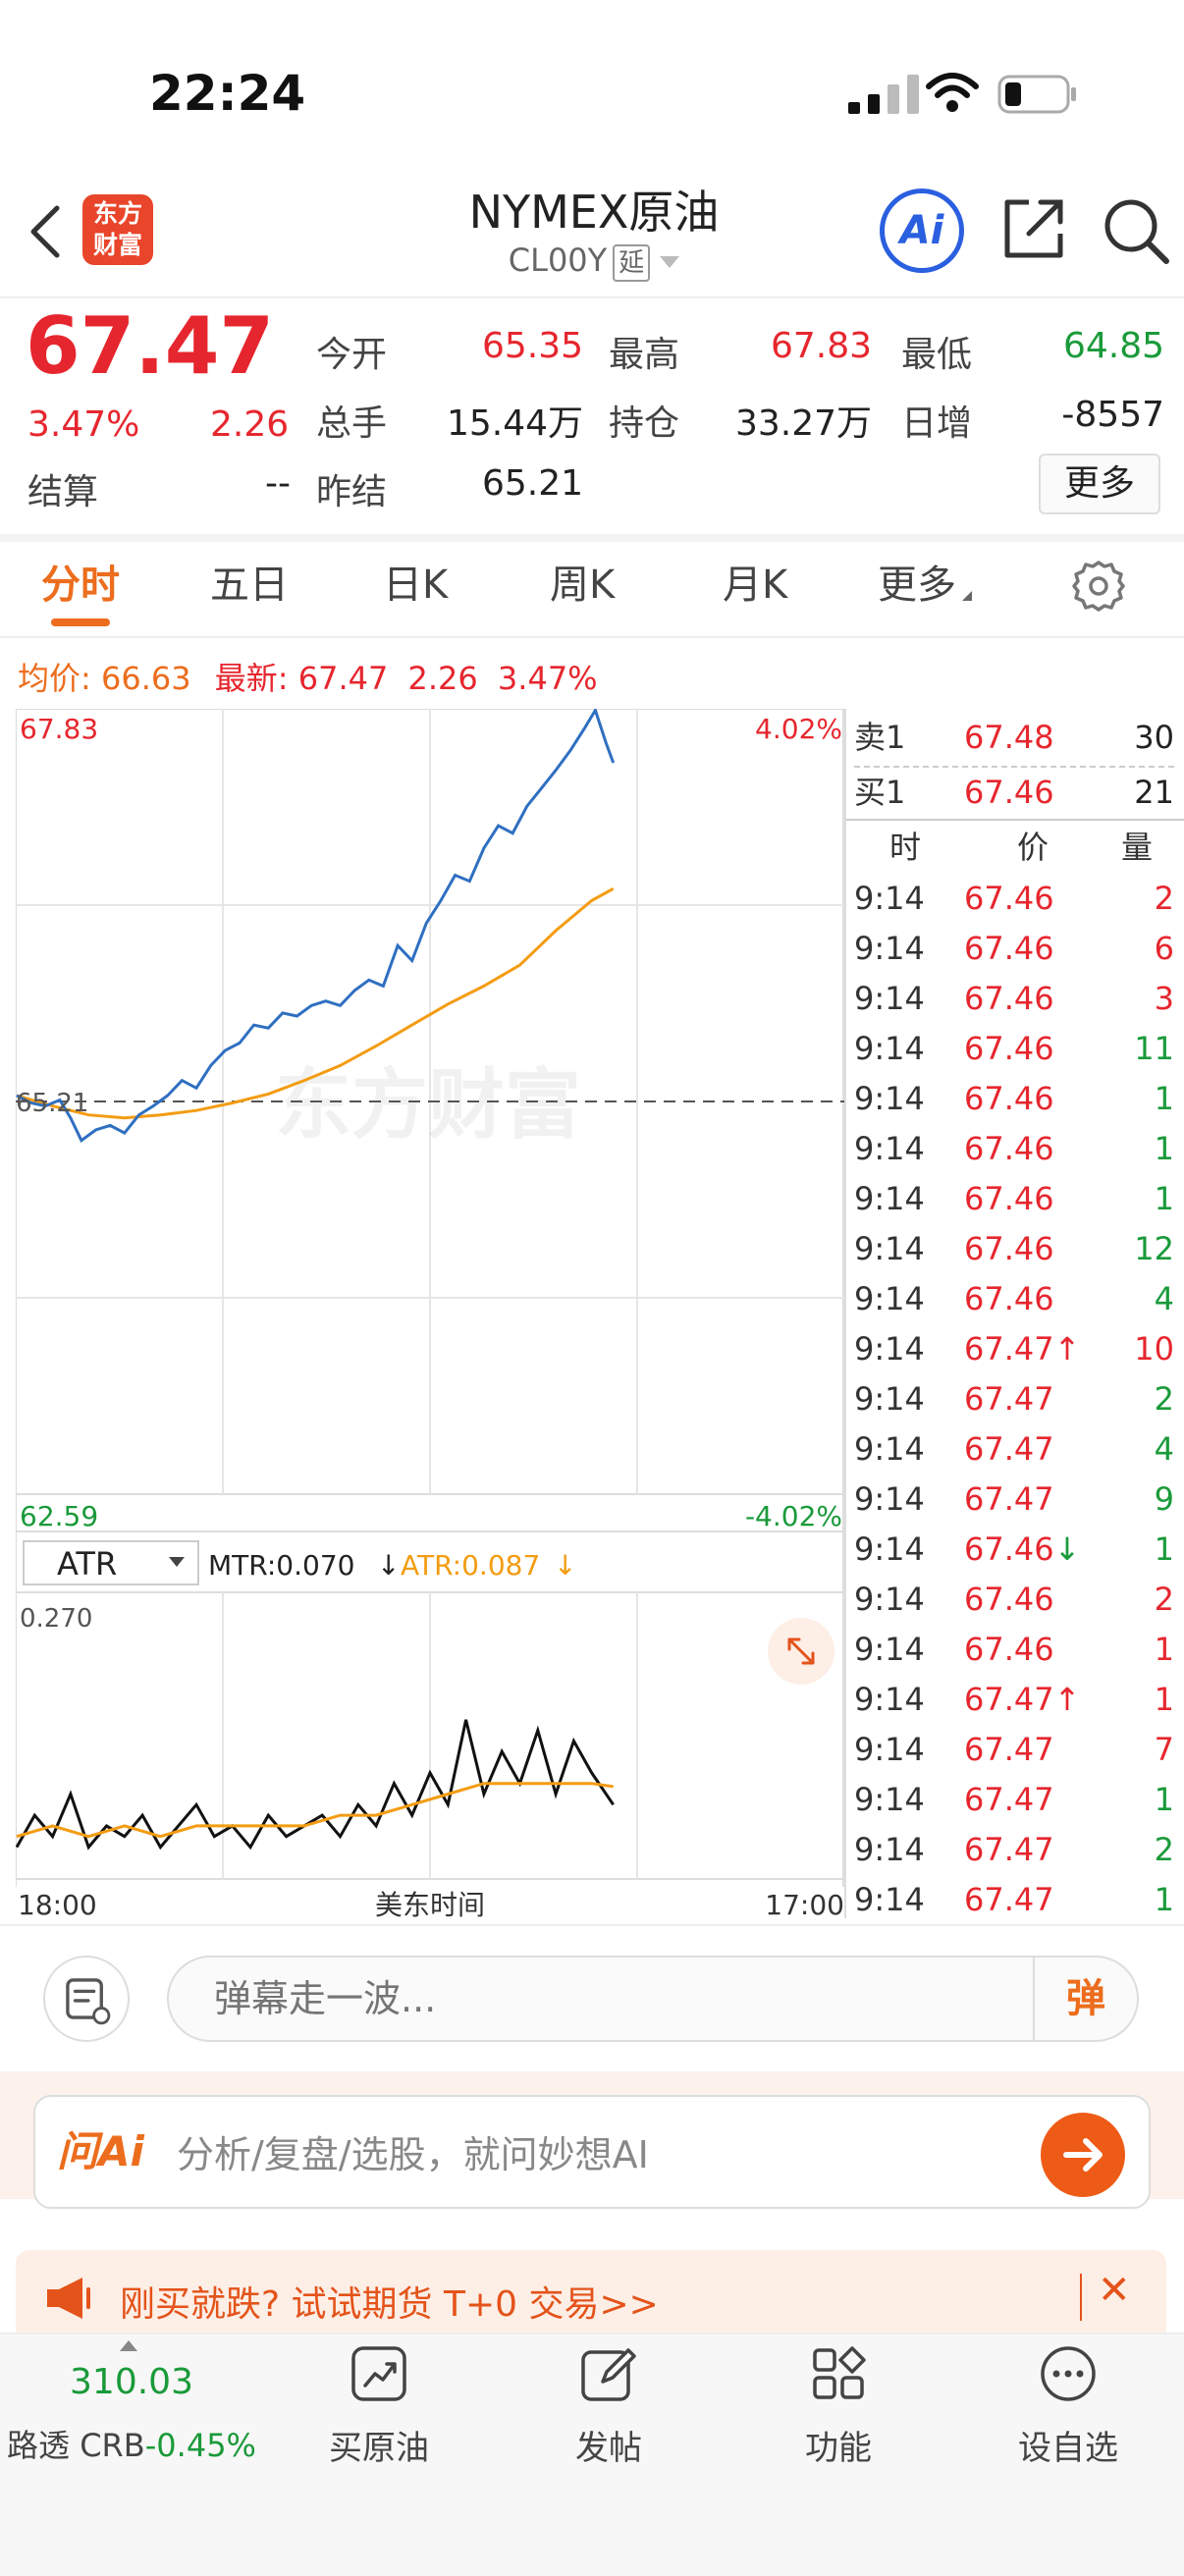 The image size is (1184, 2576). What do you see at coordinates (227, 93) in the screenshot?
I see `status-time: 22:24` at bounding box center [227, 93].